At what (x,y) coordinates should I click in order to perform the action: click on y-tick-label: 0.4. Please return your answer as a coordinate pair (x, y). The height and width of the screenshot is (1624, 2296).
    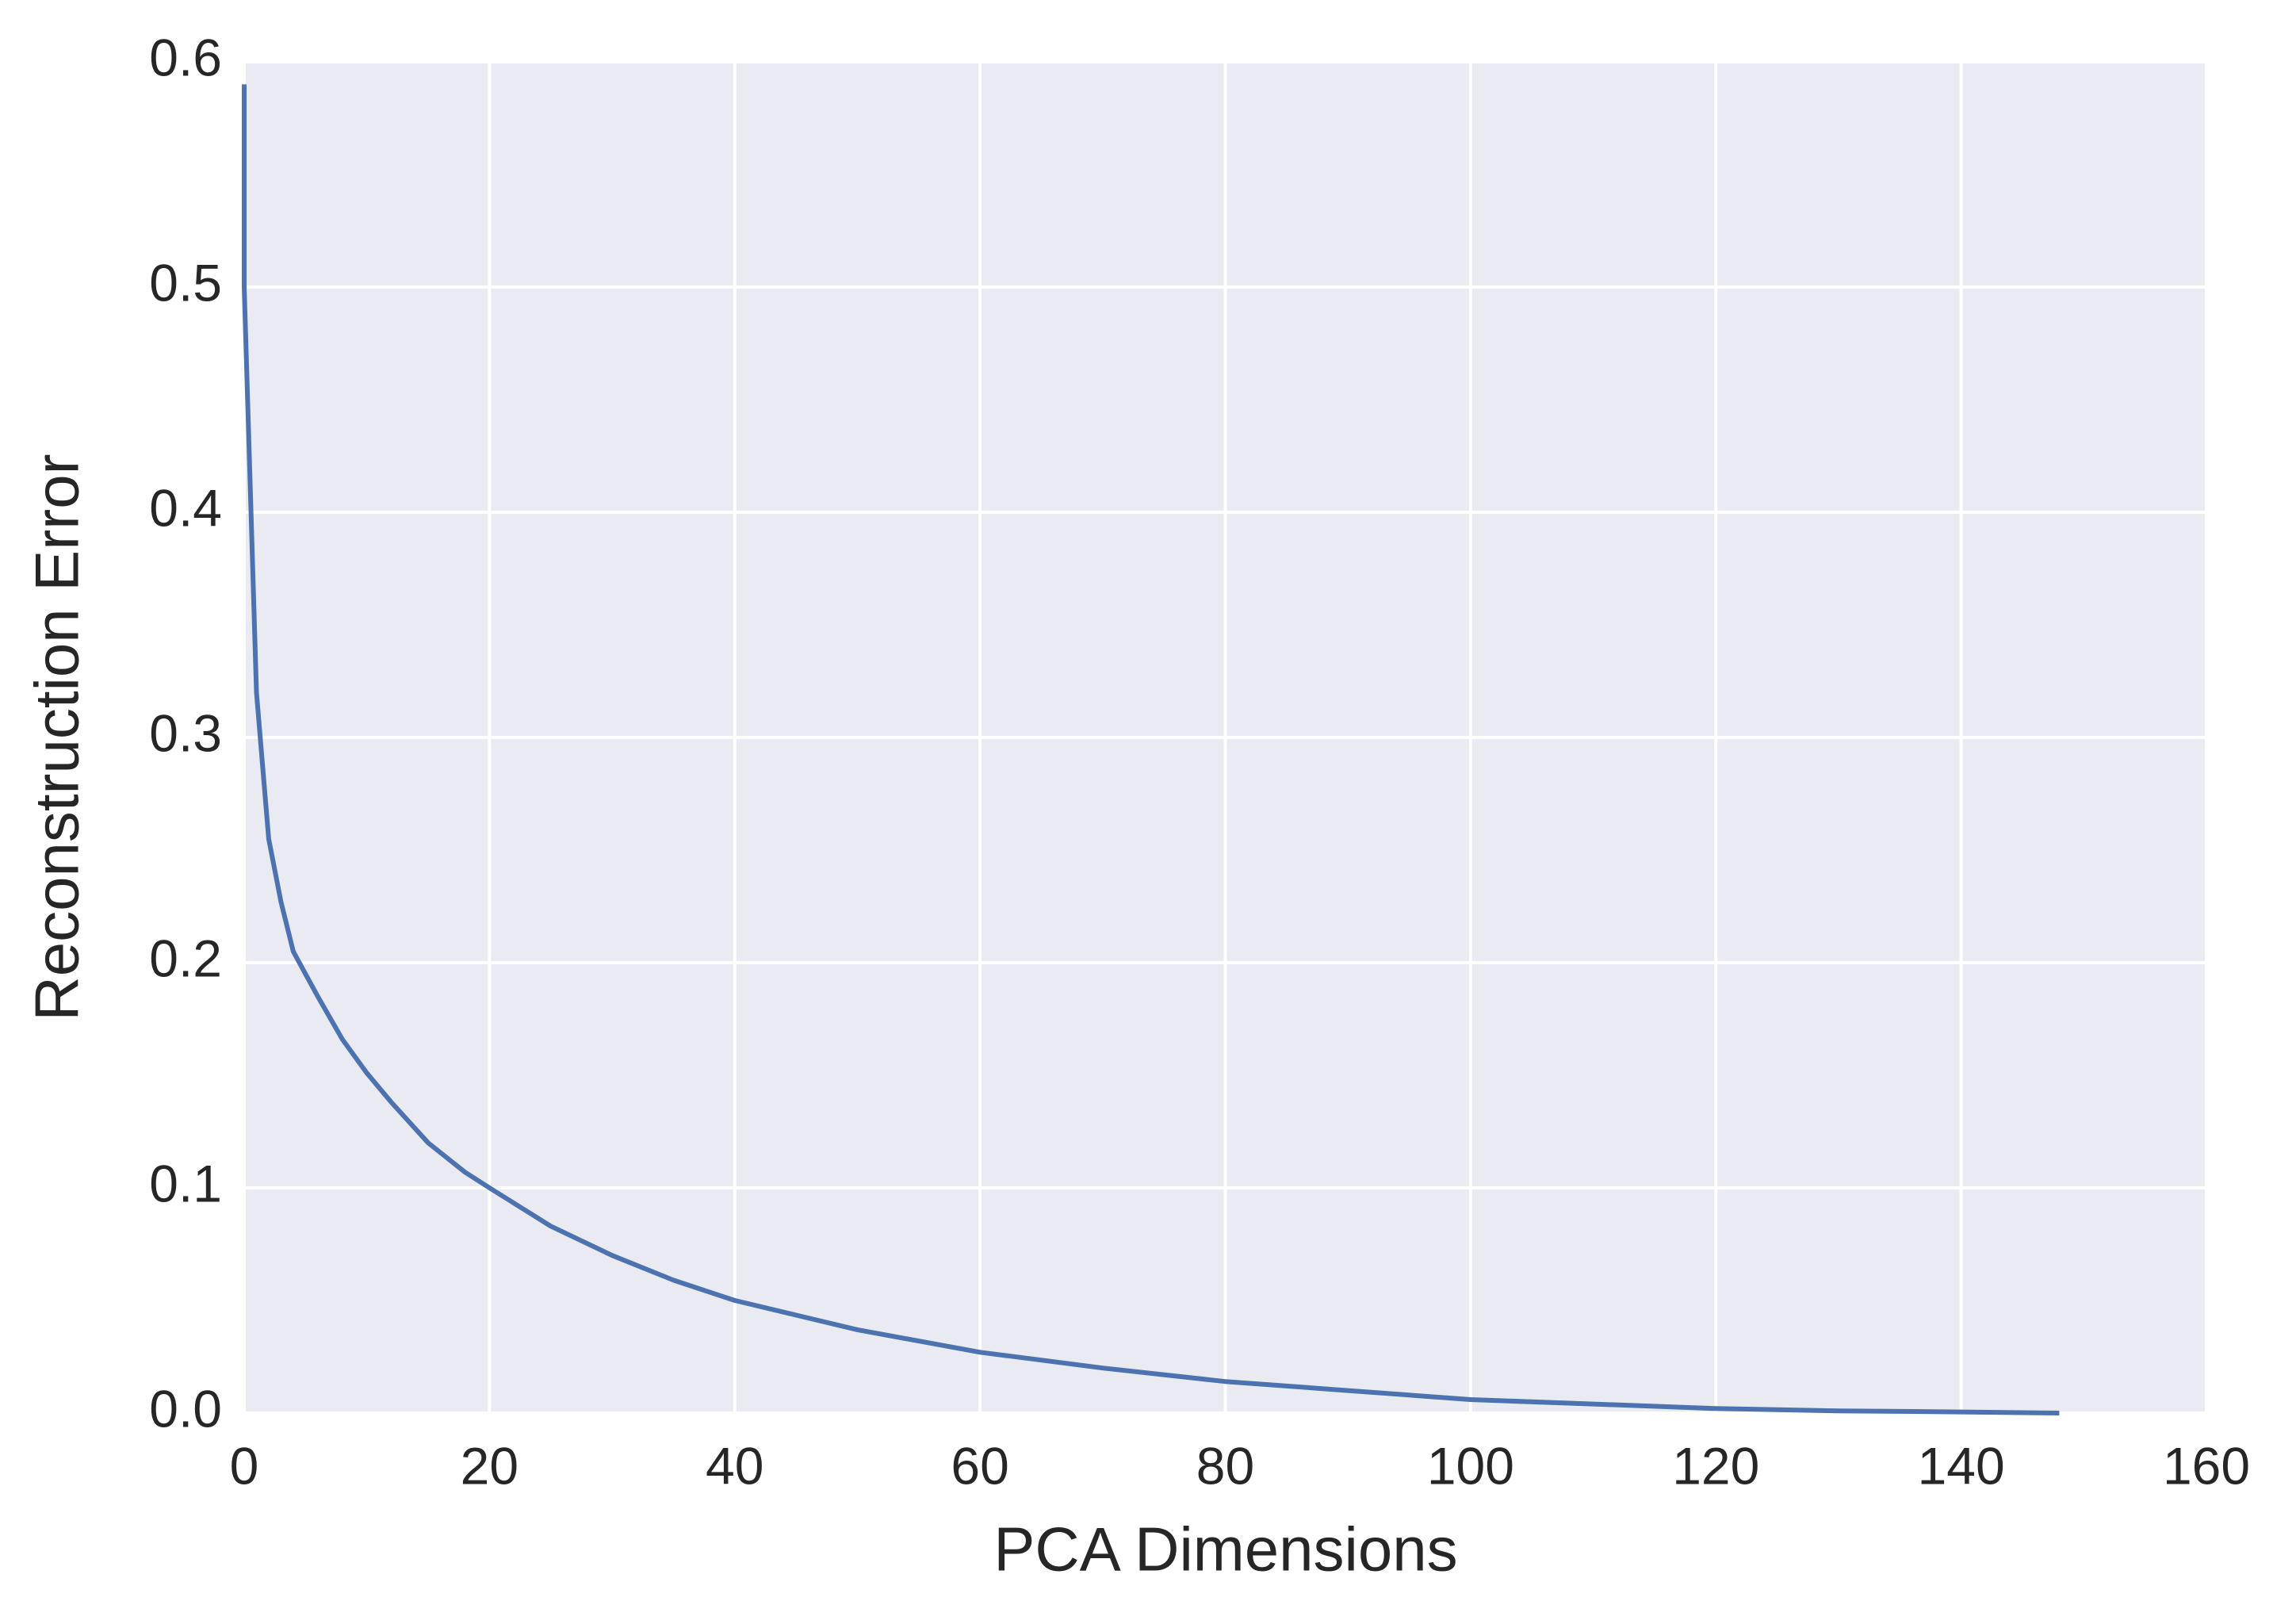
    Looking at the image, I should click on (186, 507).